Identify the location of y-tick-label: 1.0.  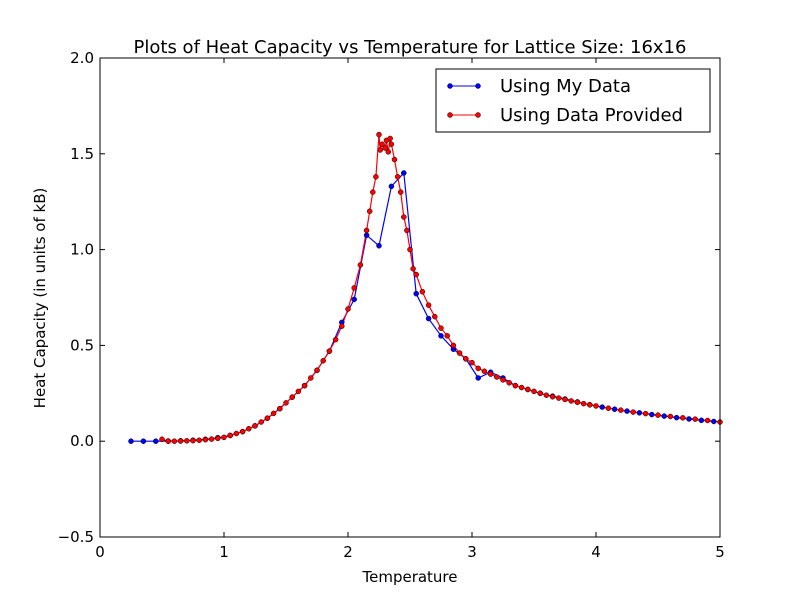
(82, 250).